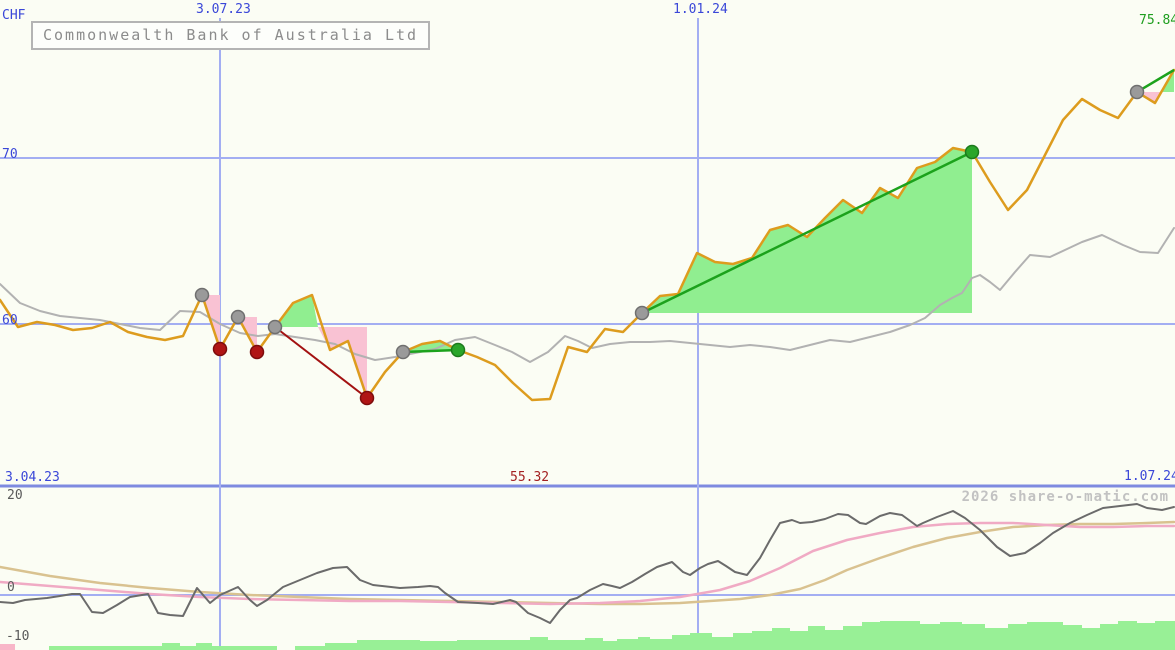  I want to click on indicator-tan-line, so click(587, 563).